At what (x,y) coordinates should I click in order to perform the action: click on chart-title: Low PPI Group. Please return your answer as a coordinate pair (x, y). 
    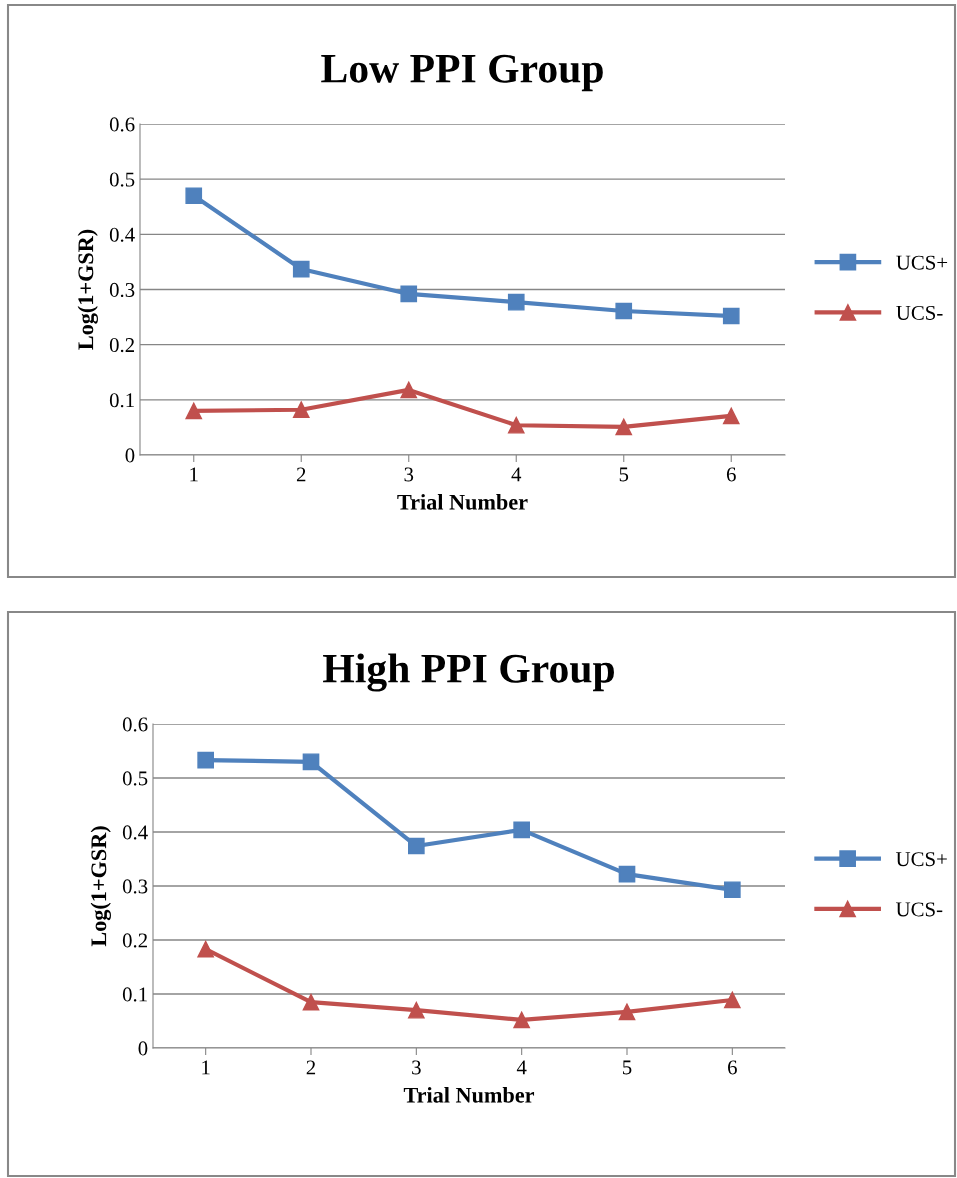
    Looking at the image, I should click on (462, 73).